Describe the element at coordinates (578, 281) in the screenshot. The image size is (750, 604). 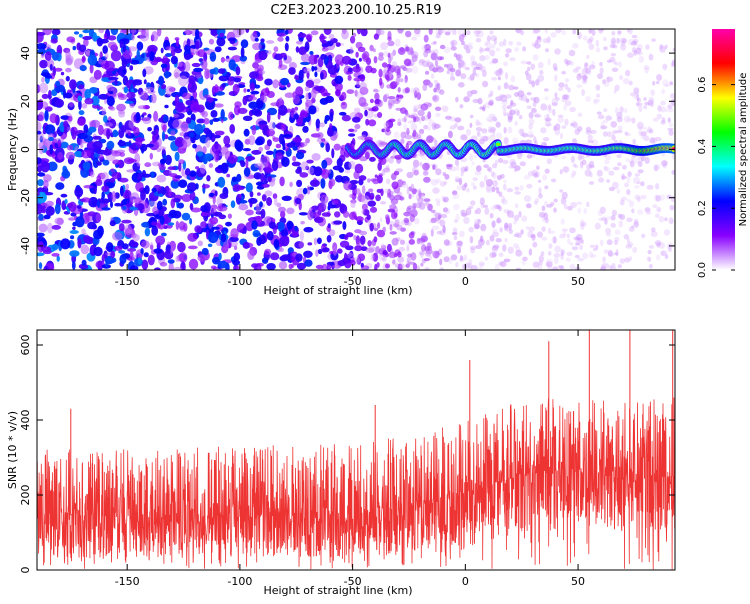
I see `x-tick-label: 50` at that location.